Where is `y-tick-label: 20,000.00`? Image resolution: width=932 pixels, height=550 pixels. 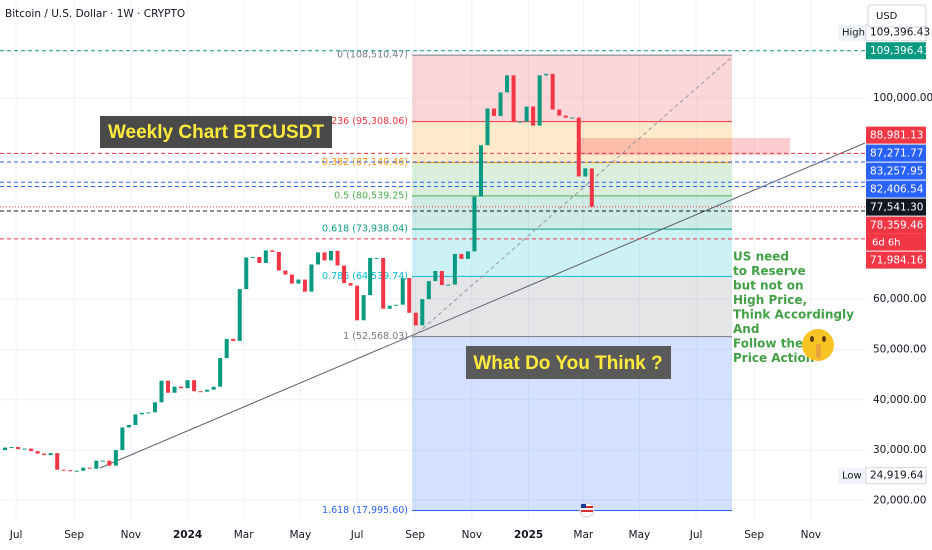
y-tick-label: 20,000.00 is located at coordinates (899, 500).